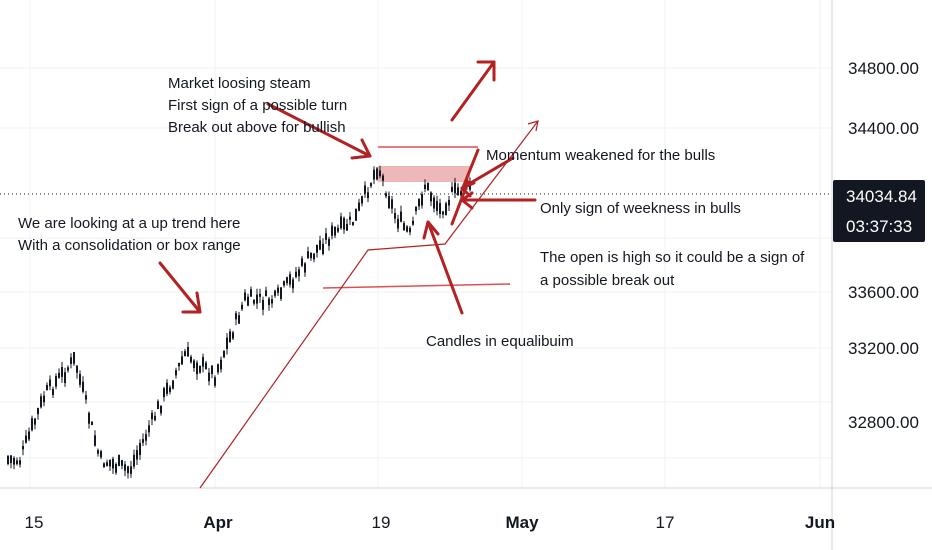  I want to click on resistance-zone, so click(424, 174).